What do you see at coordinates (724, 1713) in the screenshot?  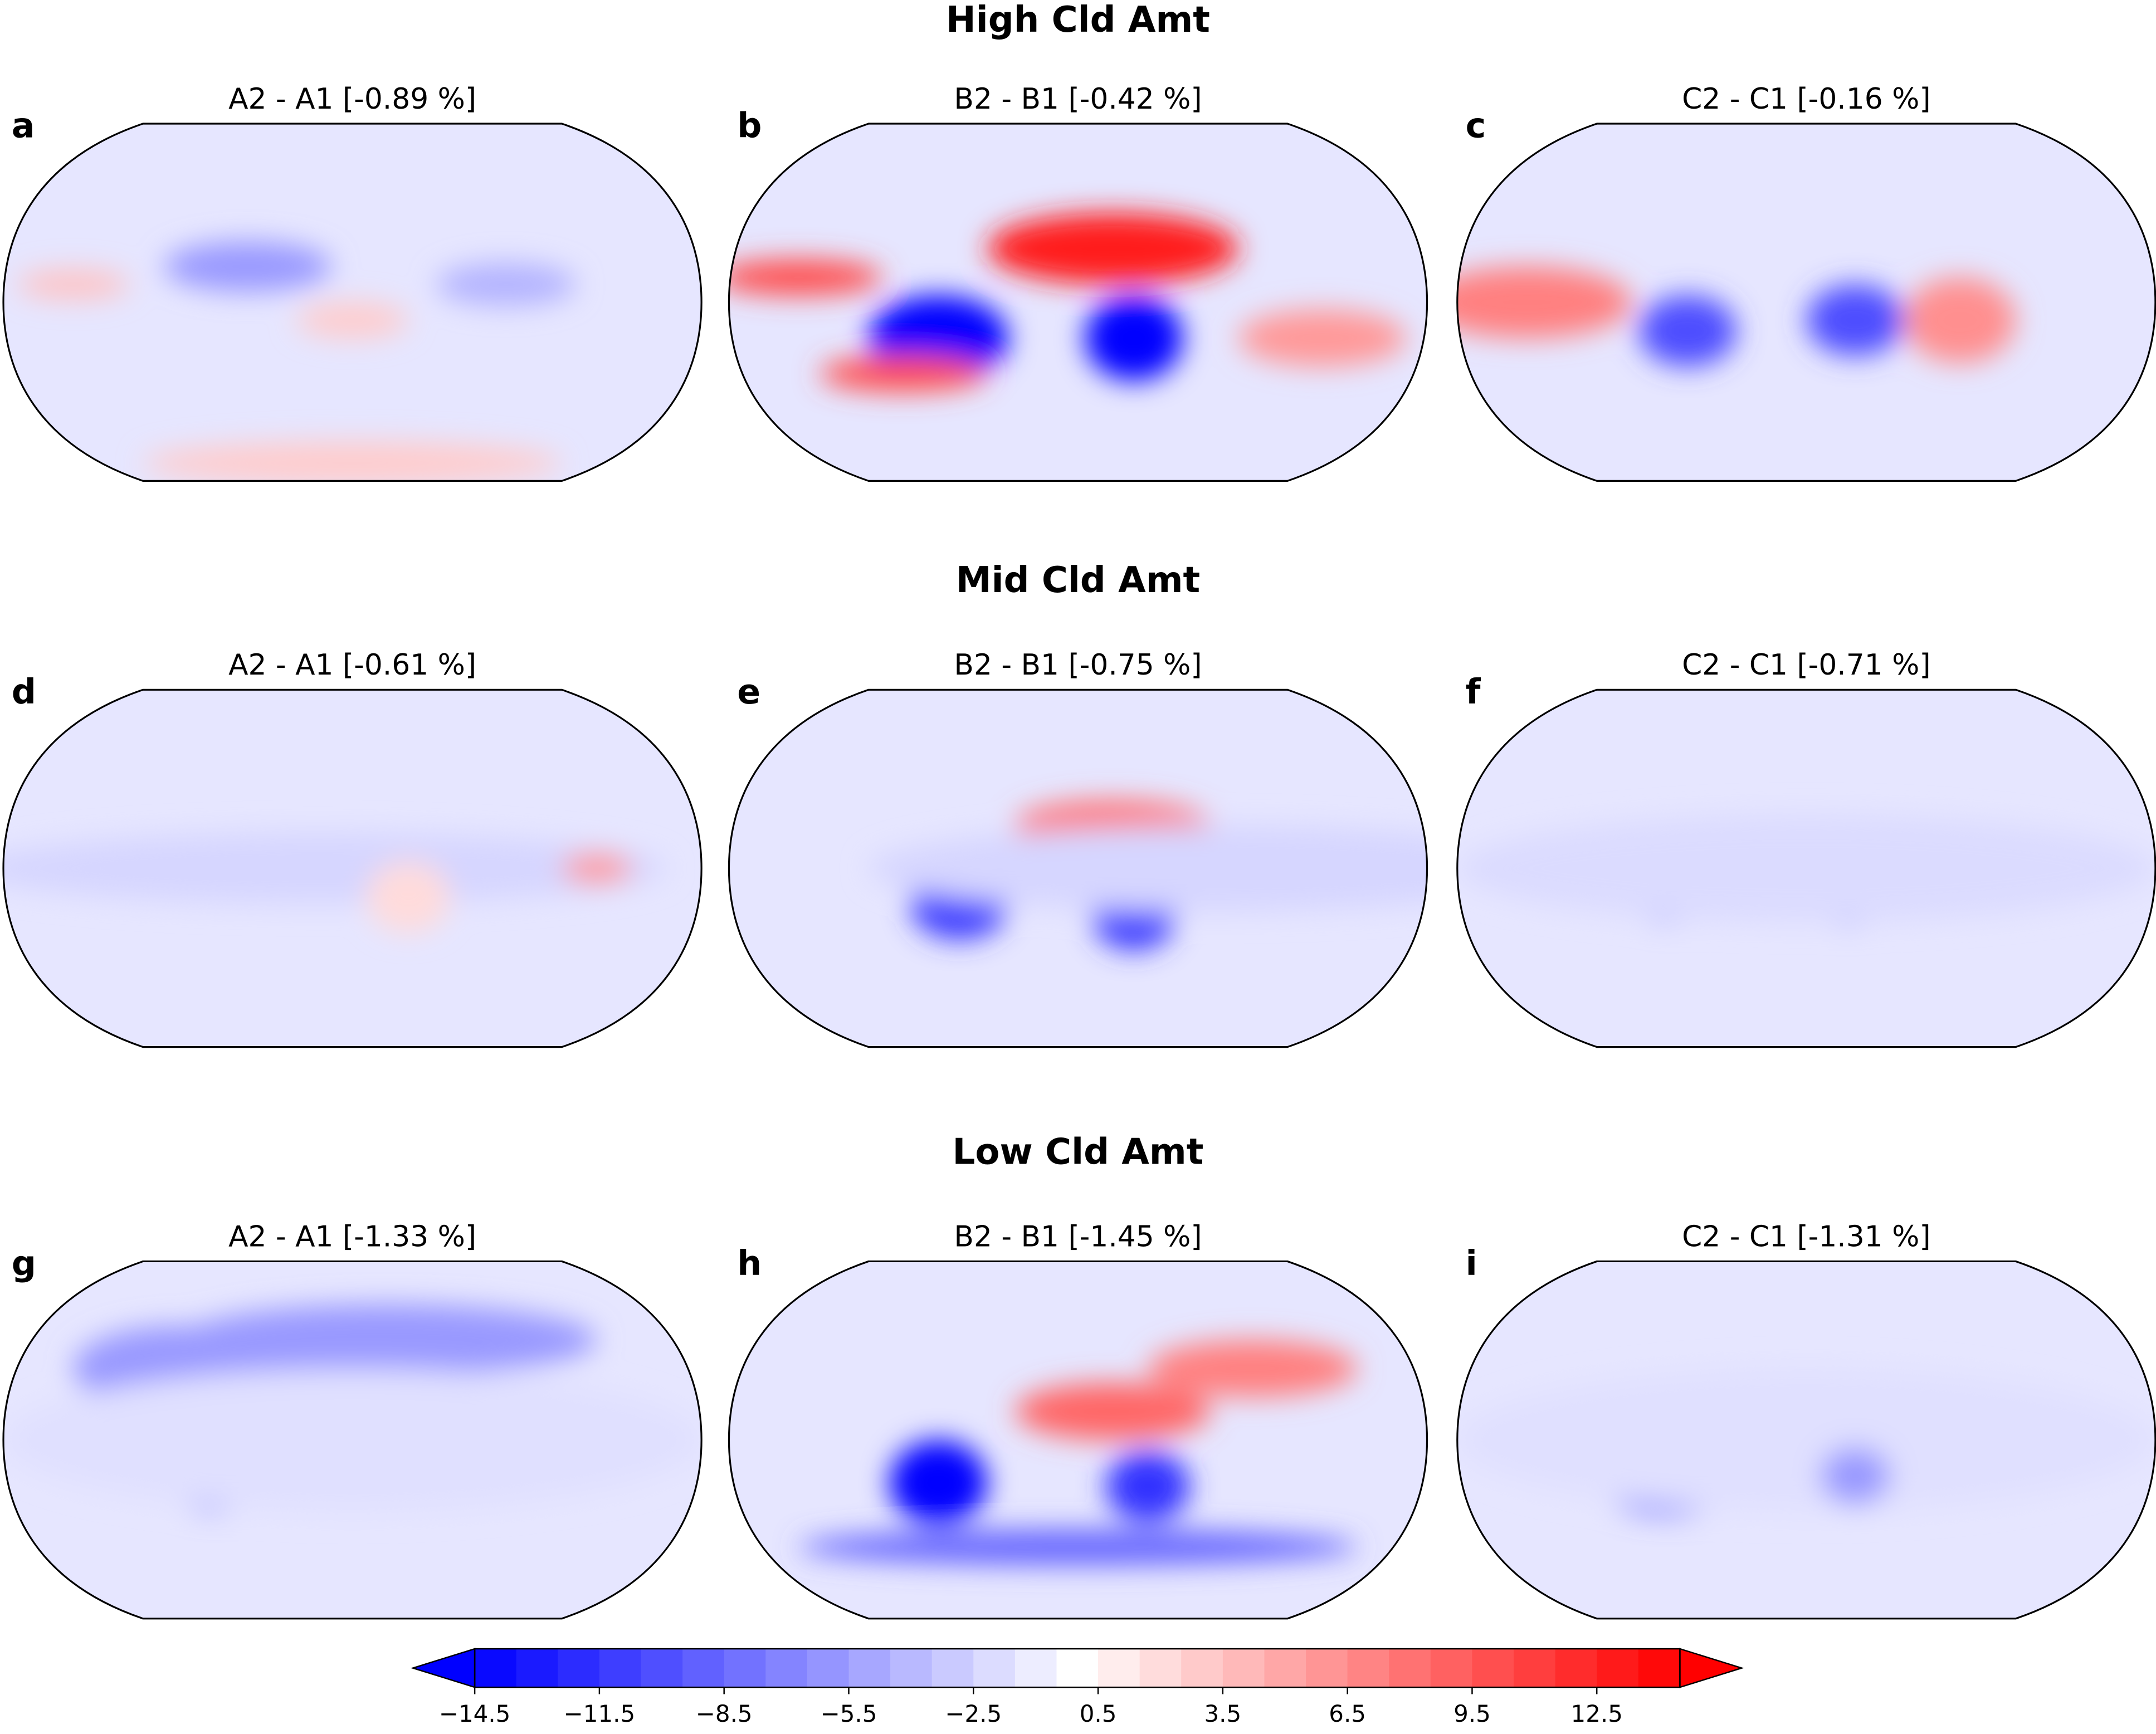 I see `colorbar-tick-label: −8.5` at bounding box center [724, 1713].